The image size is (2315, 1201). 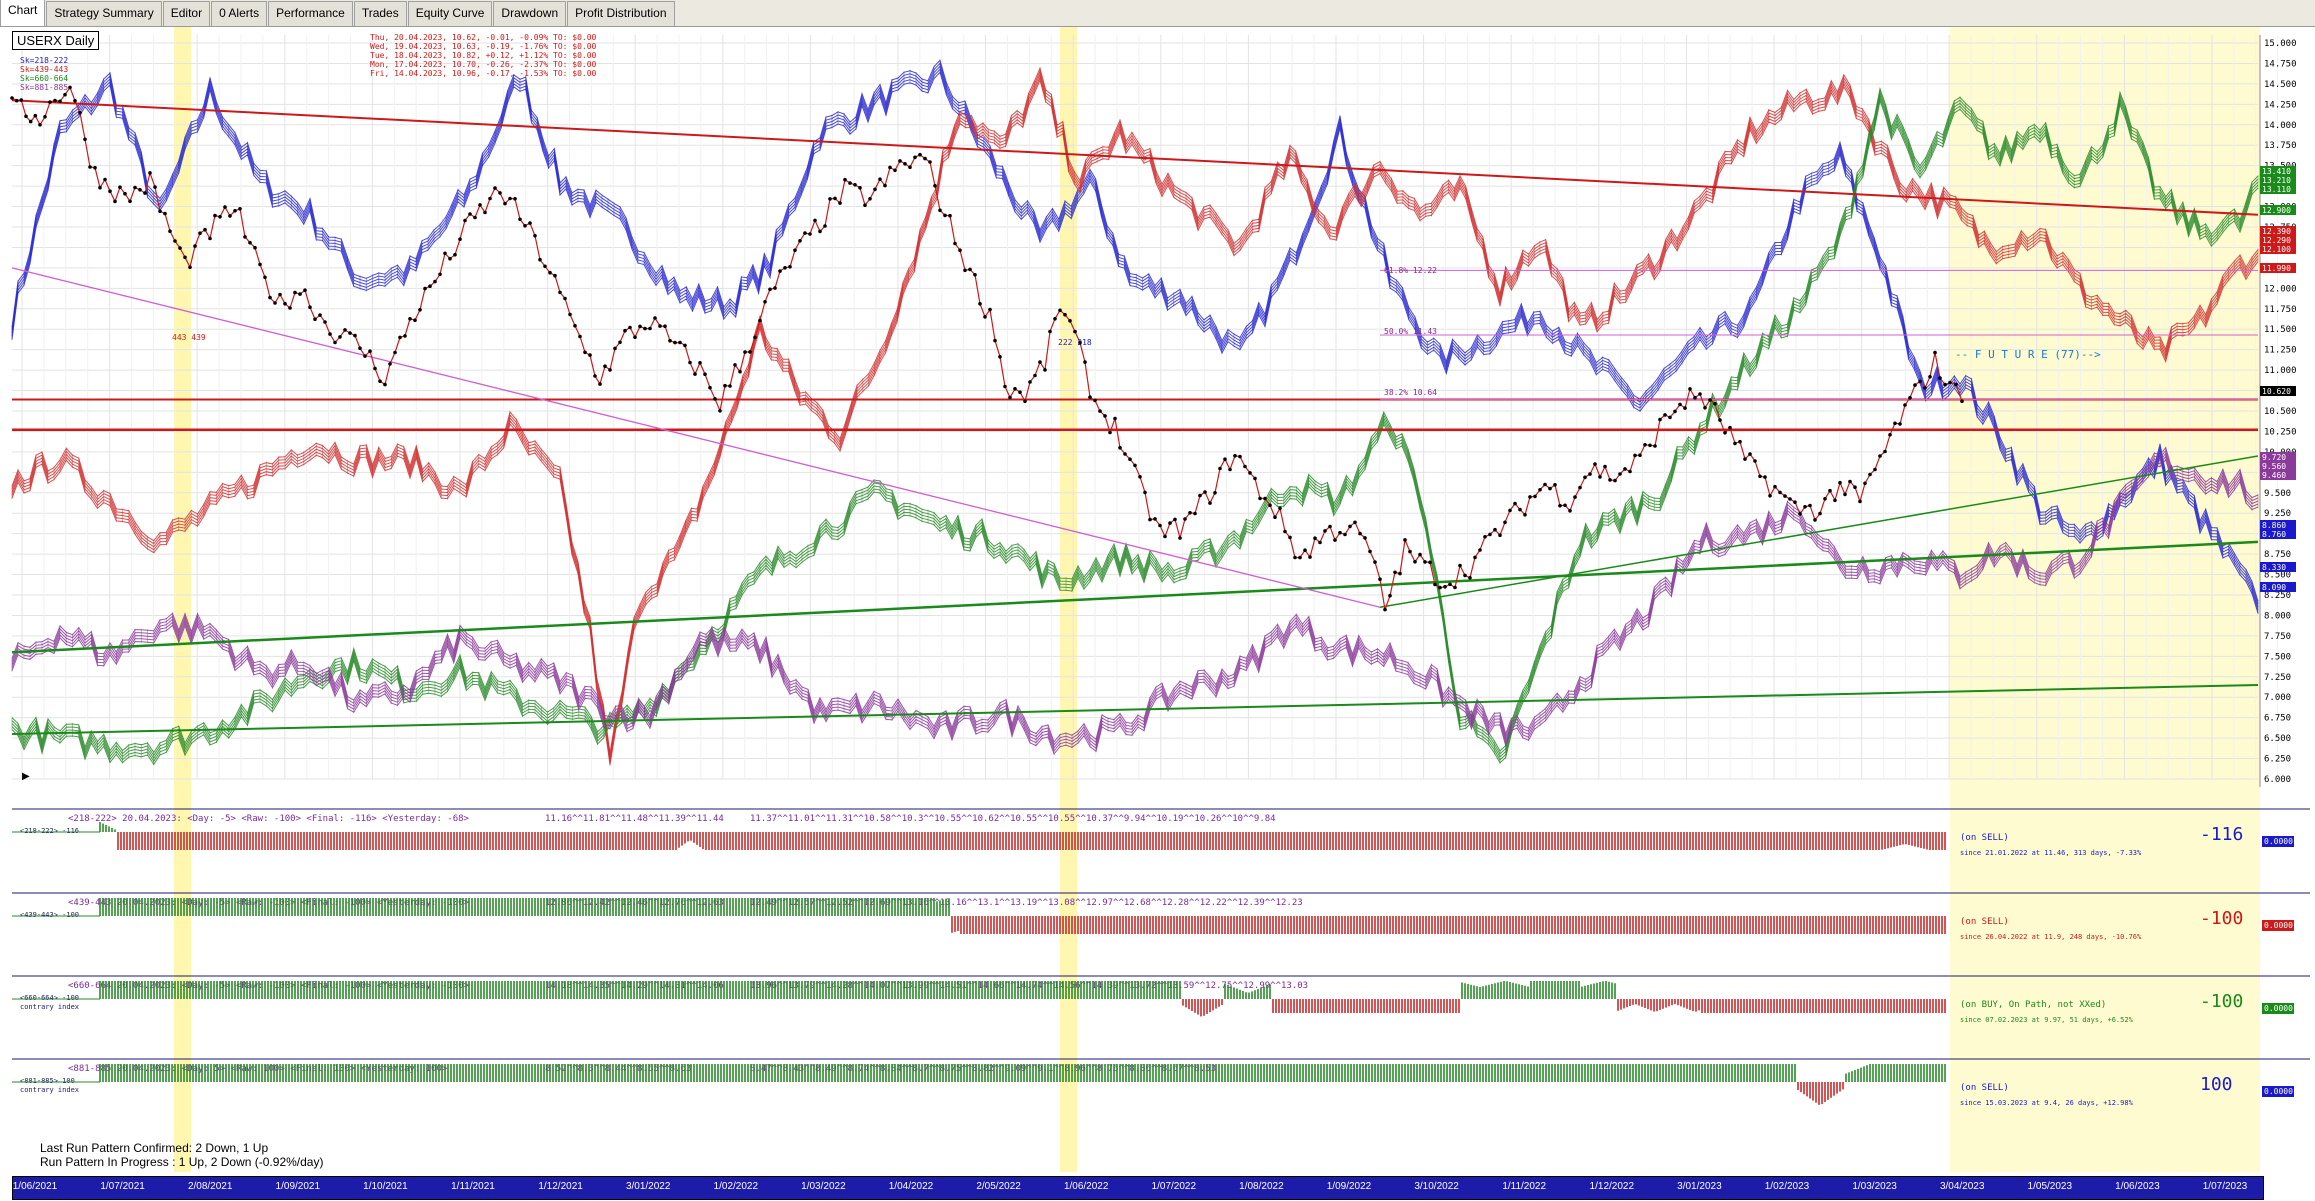 What do you see at coordinates (911, 1186) in the screenshot?
I see `date-label: 1/04/2022` at bounding box center [911, 1186].